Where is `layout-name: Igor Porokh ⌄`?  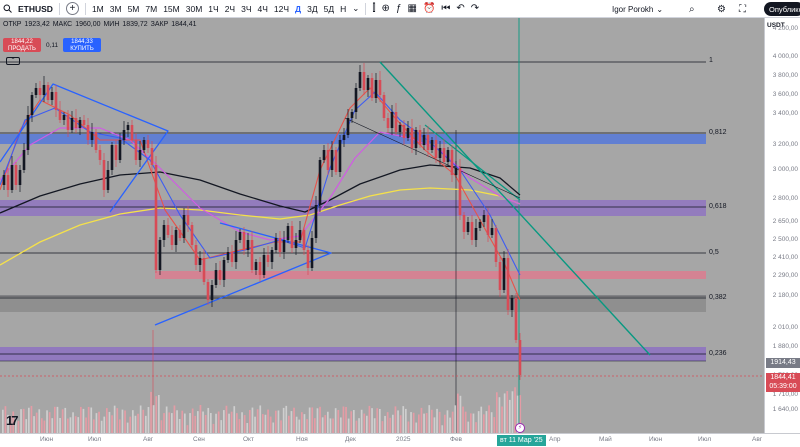 layout-name: Igor Porokh ⌄ is located at coordinates (637, 9).